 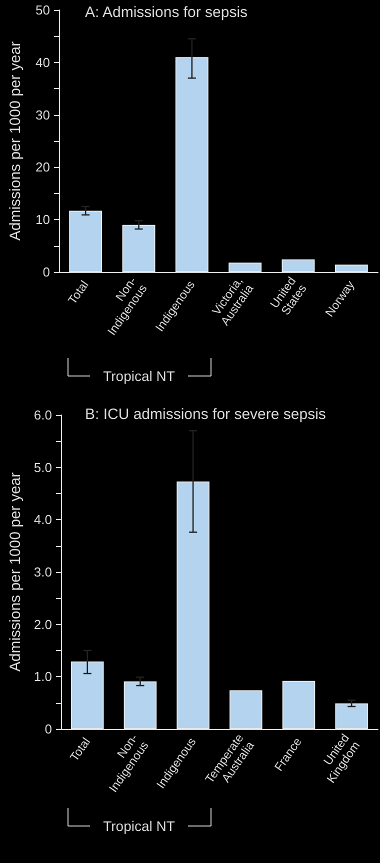 I want to click on y-tick-label: 2.0, so click(x=43, y=624).